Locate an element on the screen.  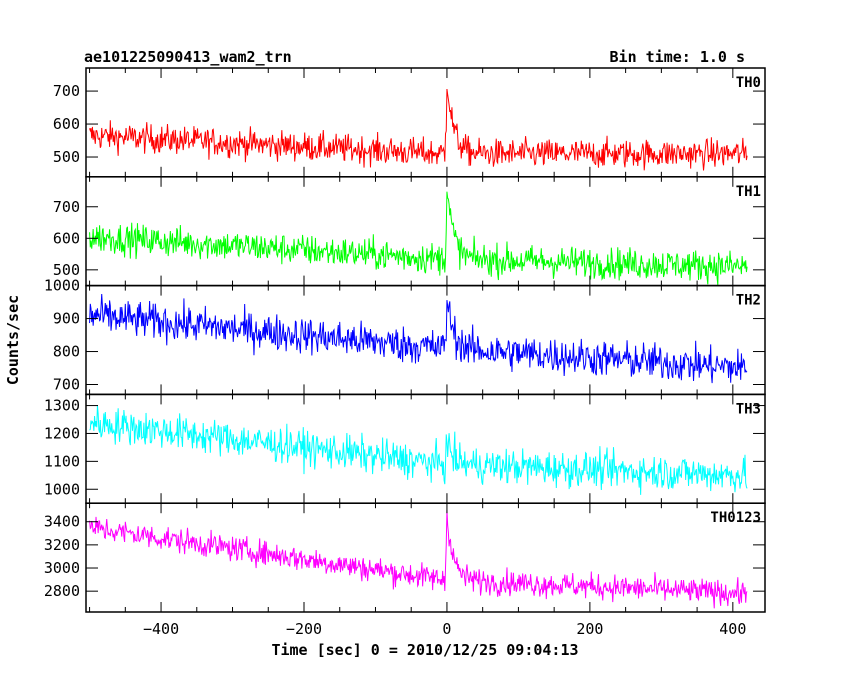
series-line-th1 is located at coordinates (418, 238).